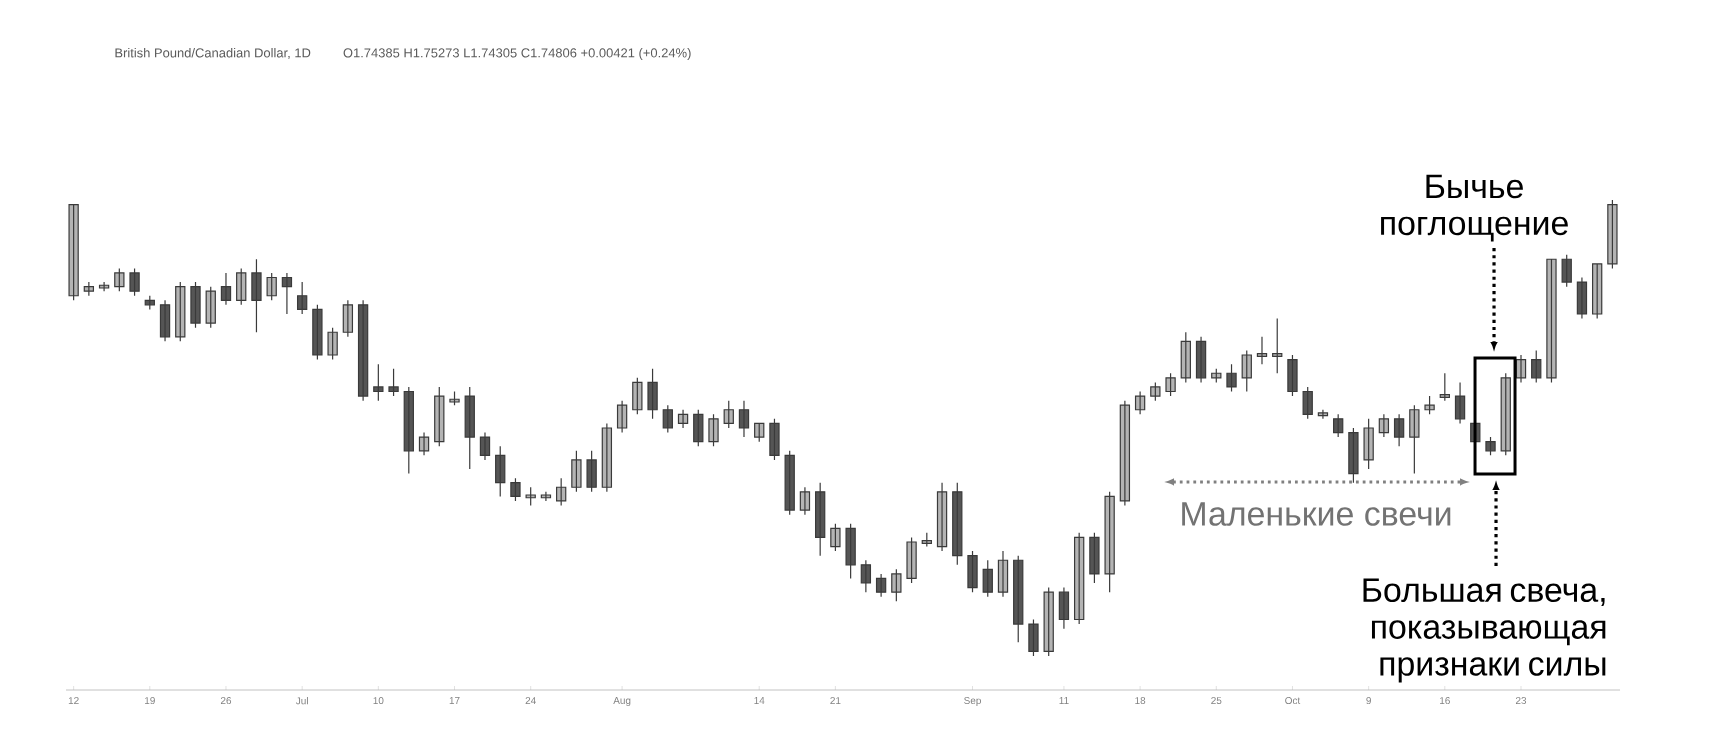  I want to click on annotation: Бычье поглощение, so click(1474, 208).